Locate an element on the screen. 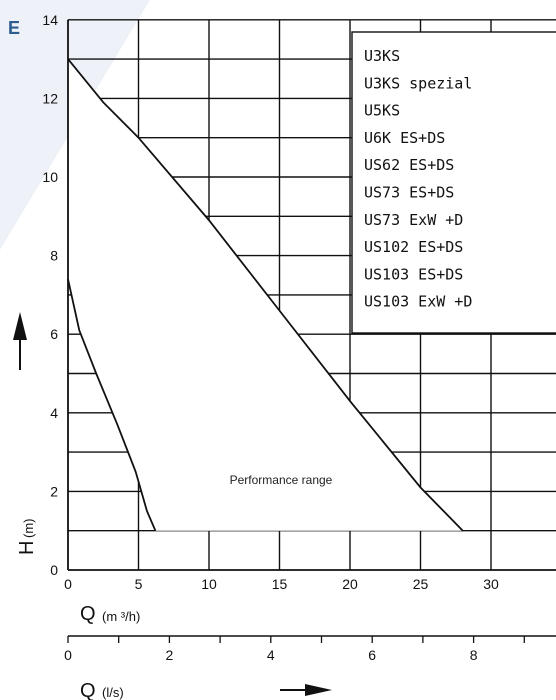 Image resolution: width=556 pixels, height=700 pixels. legend-item: U3KS spezial is located at coordinates (418, 83).